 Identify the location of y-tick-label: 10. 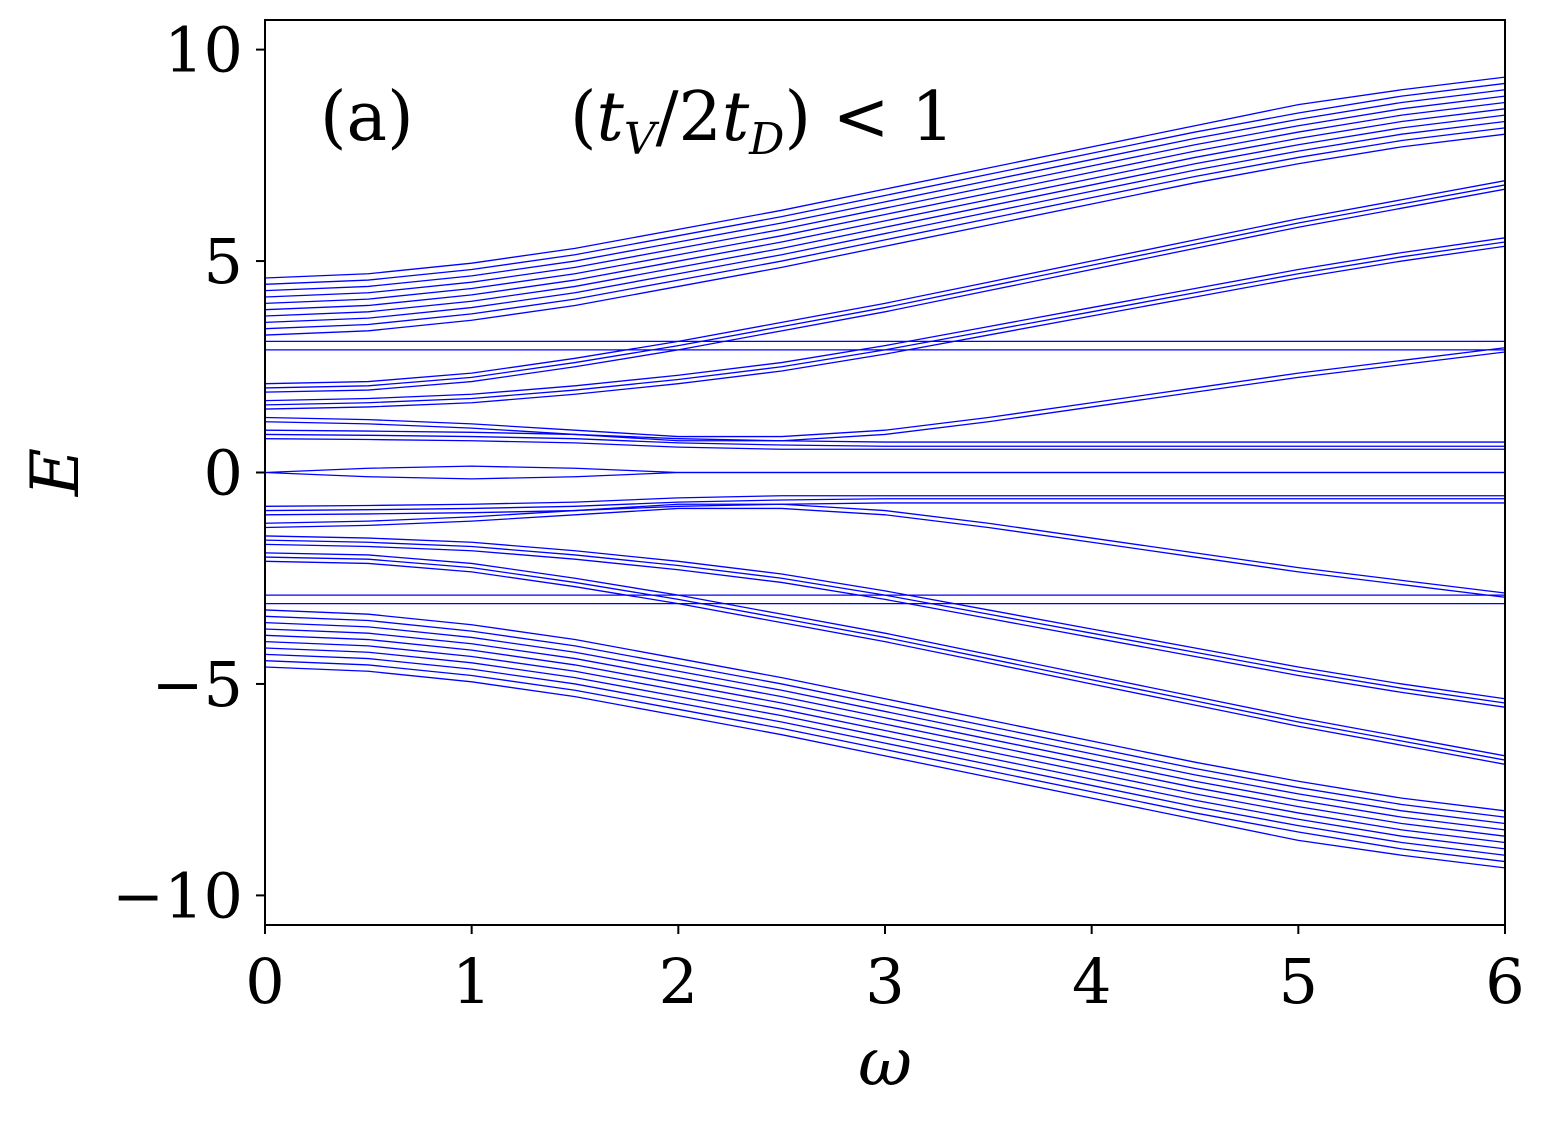
(203, 50).